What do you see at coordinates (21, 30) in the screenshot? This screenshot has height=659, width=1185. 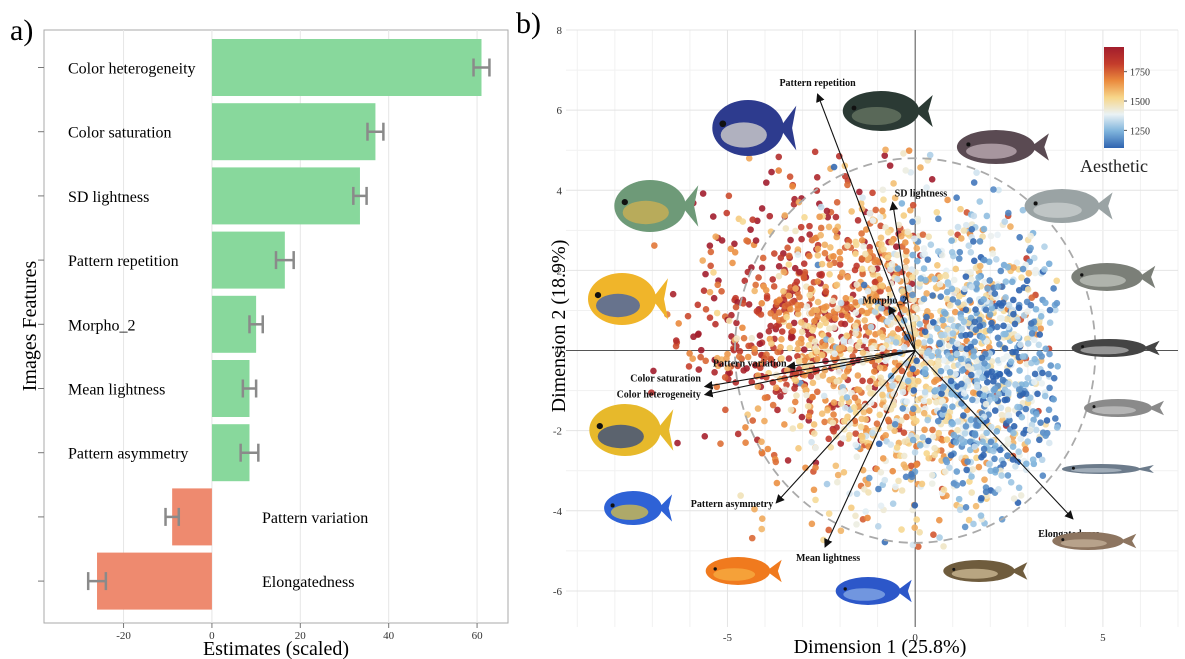 I see `panel-a-label: a)` at bounding box center [21, 30].